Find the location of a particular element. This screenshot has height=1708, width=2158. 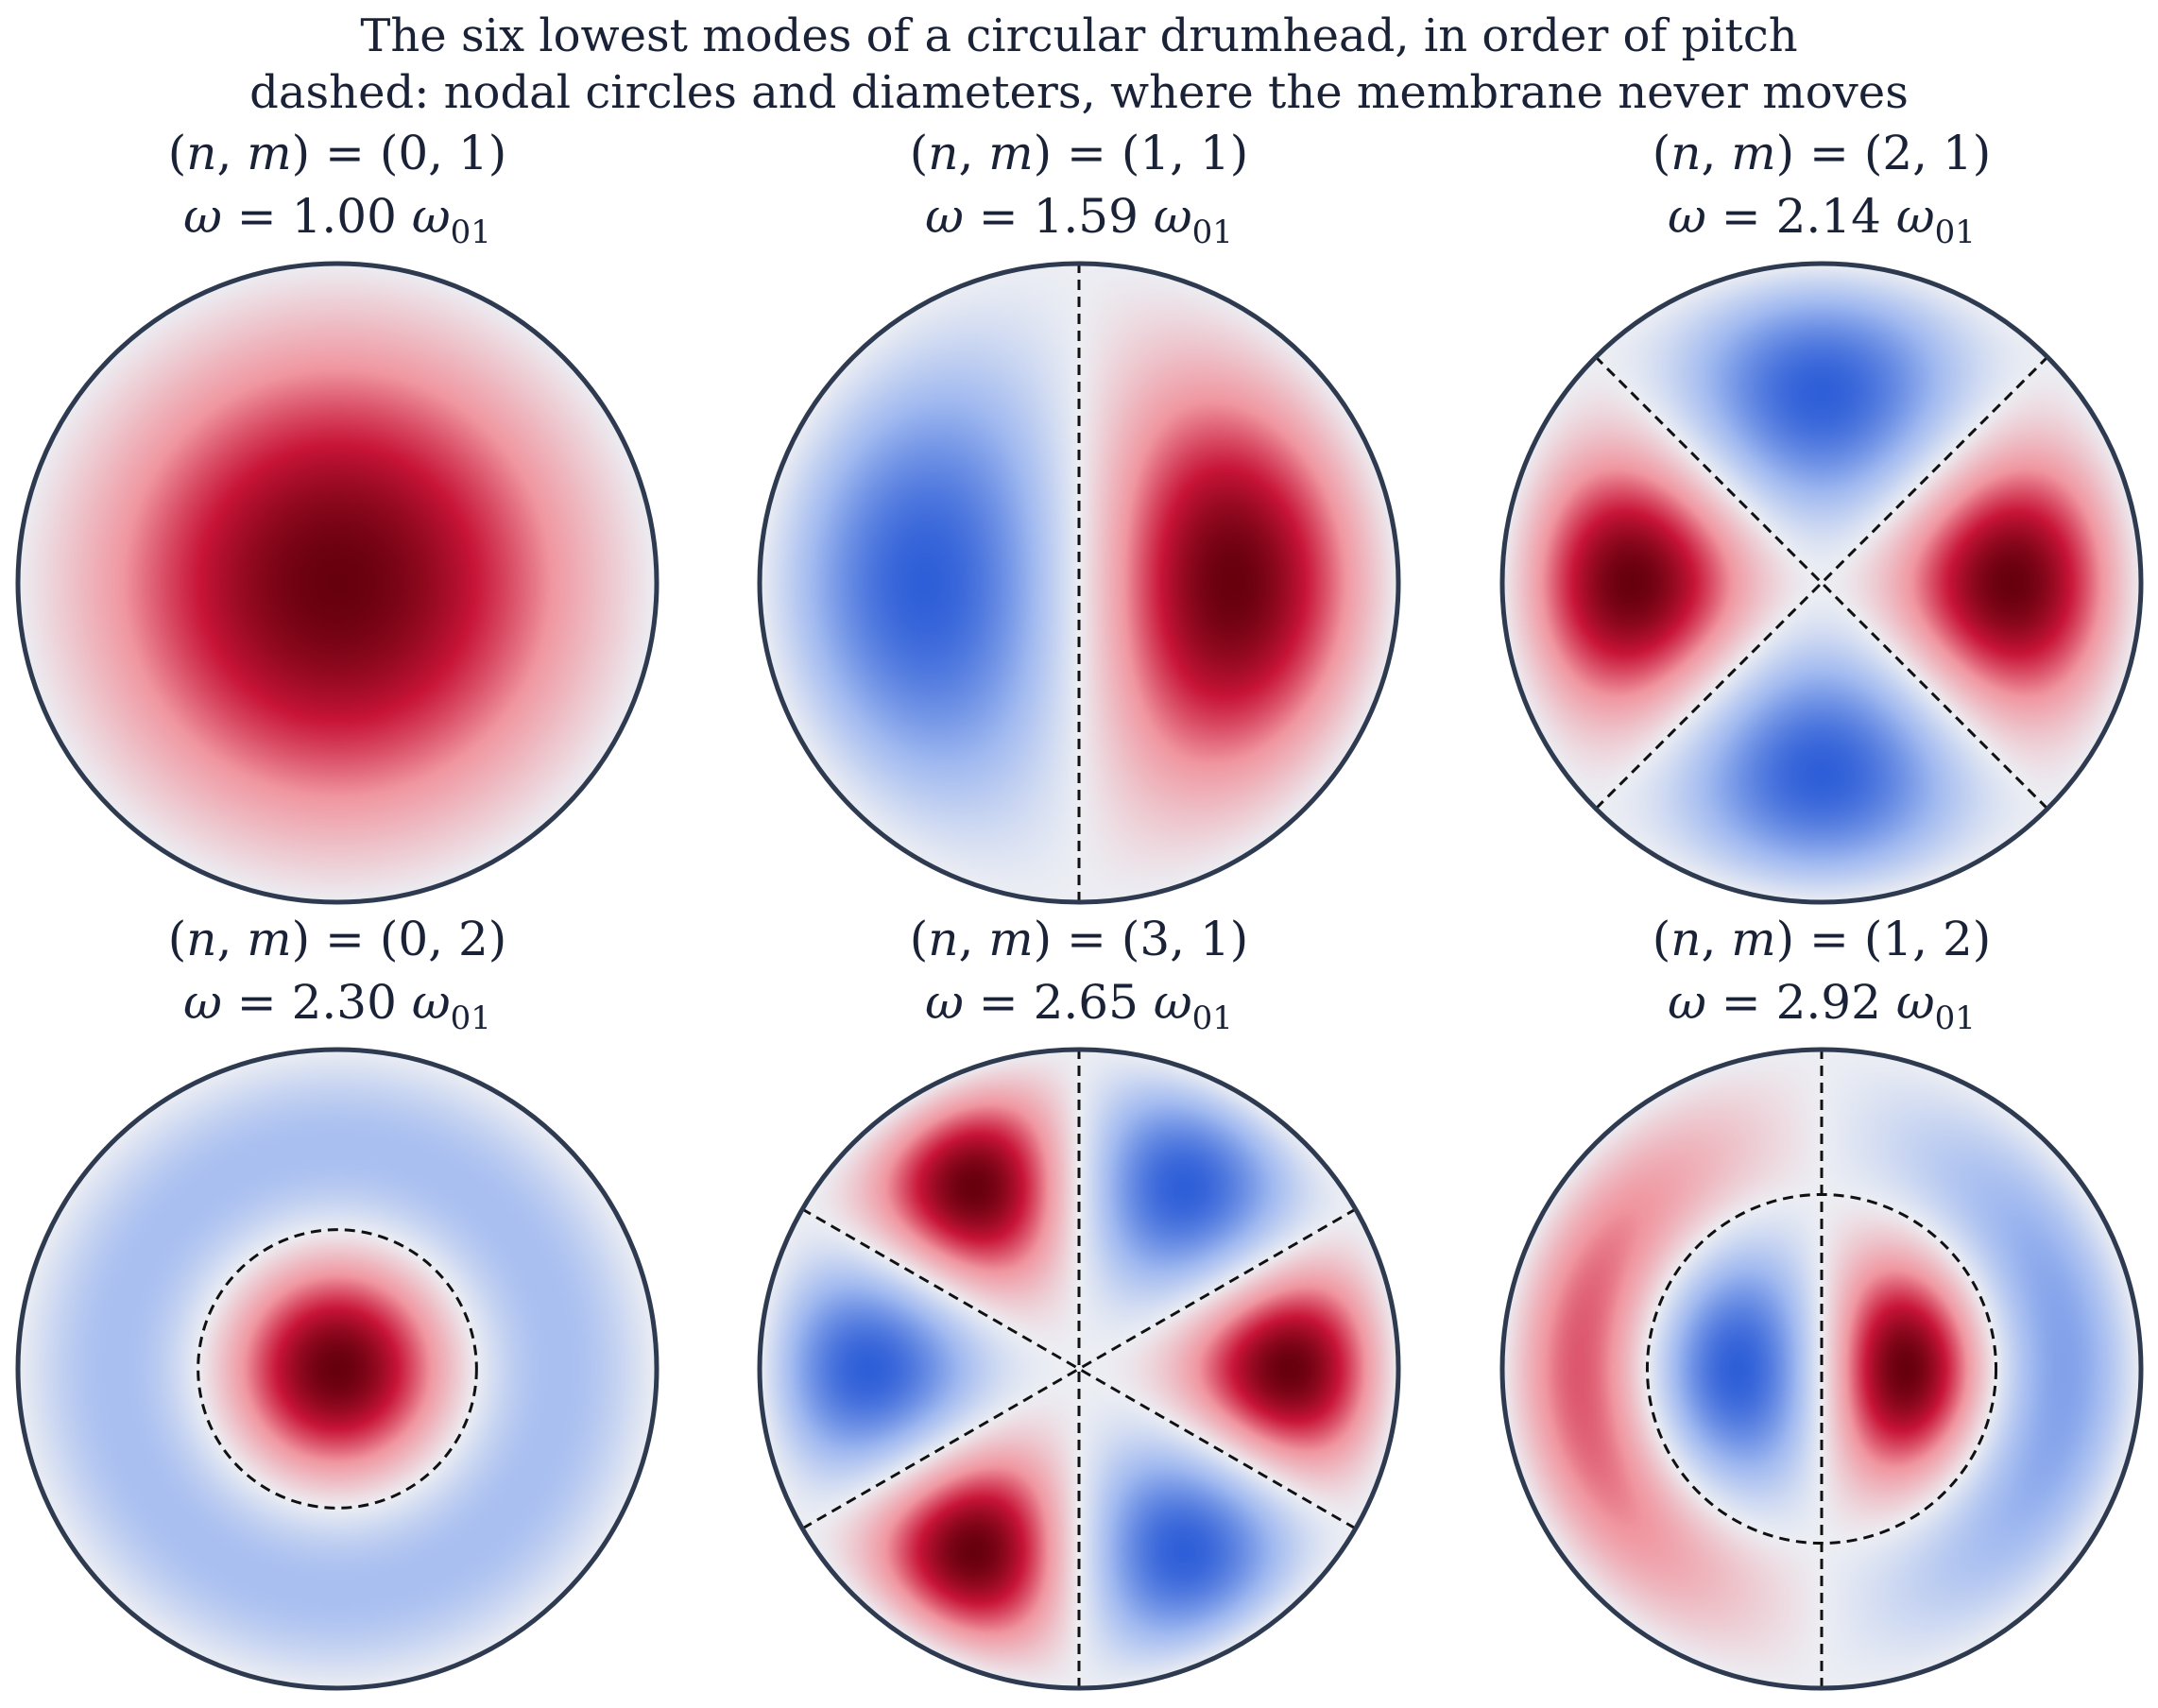

mode-panel-0-2: (n, m) = (0, 2) ω = 2.30 ω01 is located at coordinates (337, 1301).